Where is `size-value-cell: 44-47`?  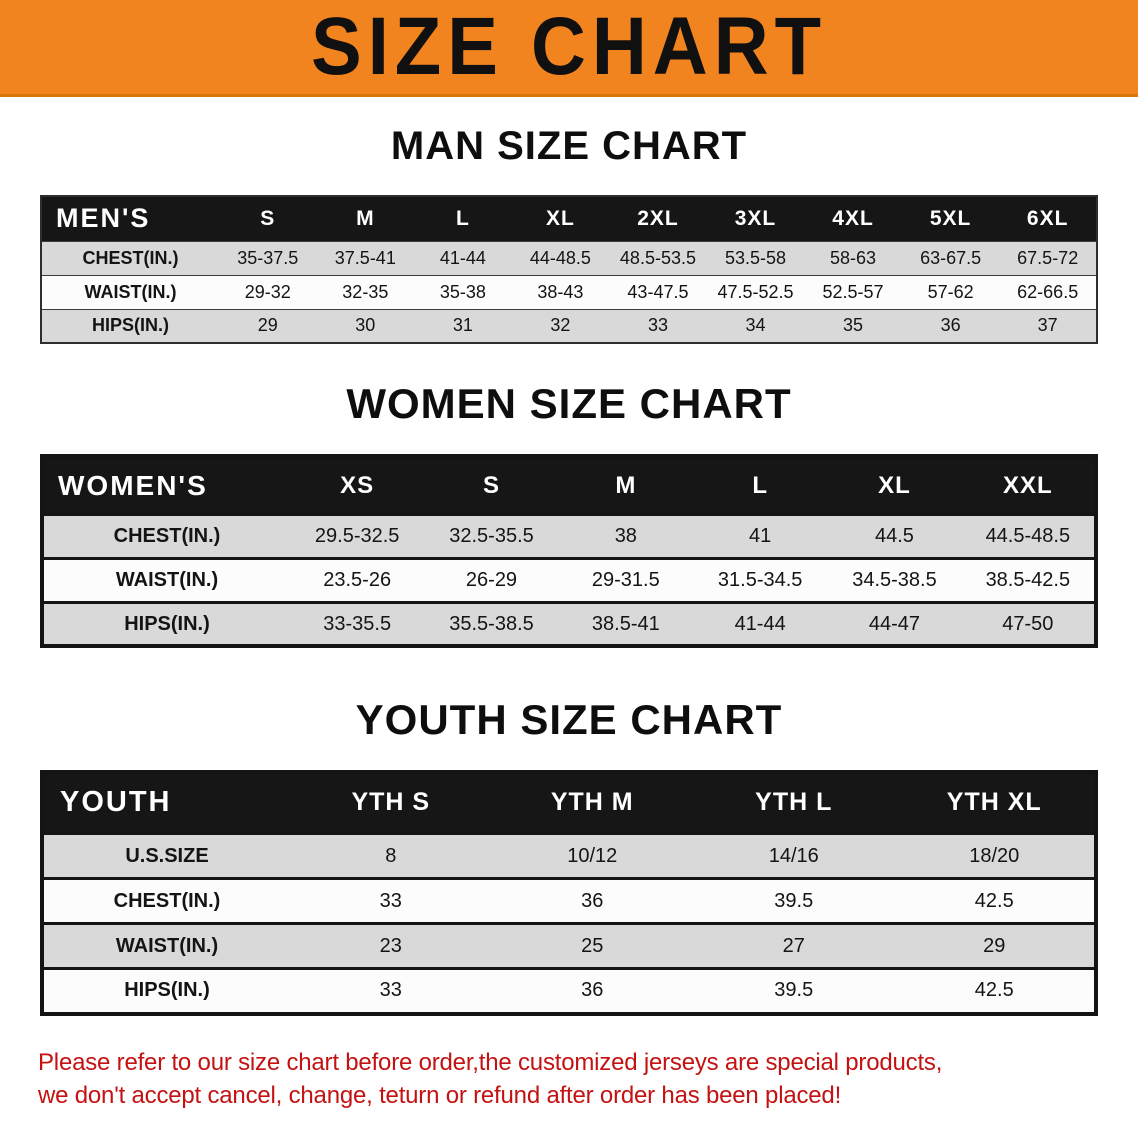 size-value-cell: 44-47 is located at coordinates (894, 623).